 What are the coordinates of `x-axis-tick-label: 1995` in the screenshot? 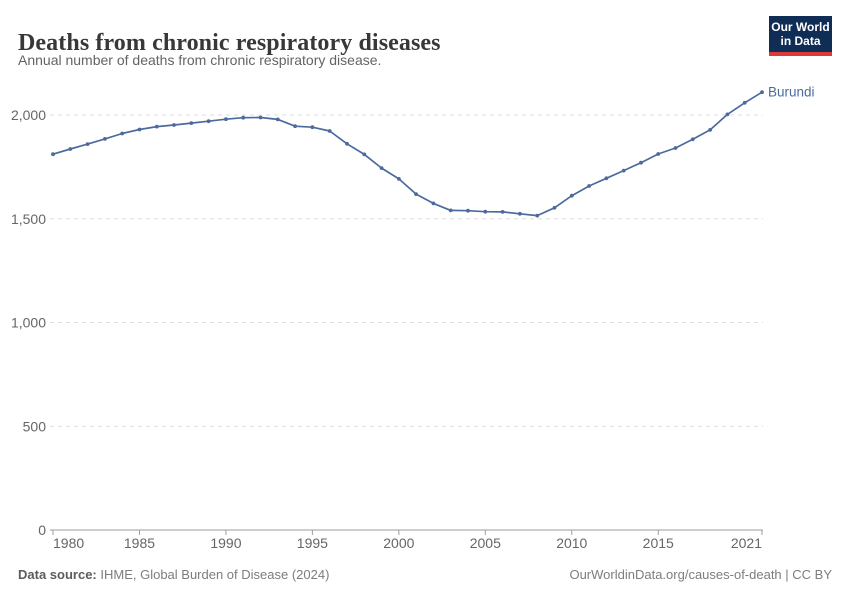 It's located at (312, 543).